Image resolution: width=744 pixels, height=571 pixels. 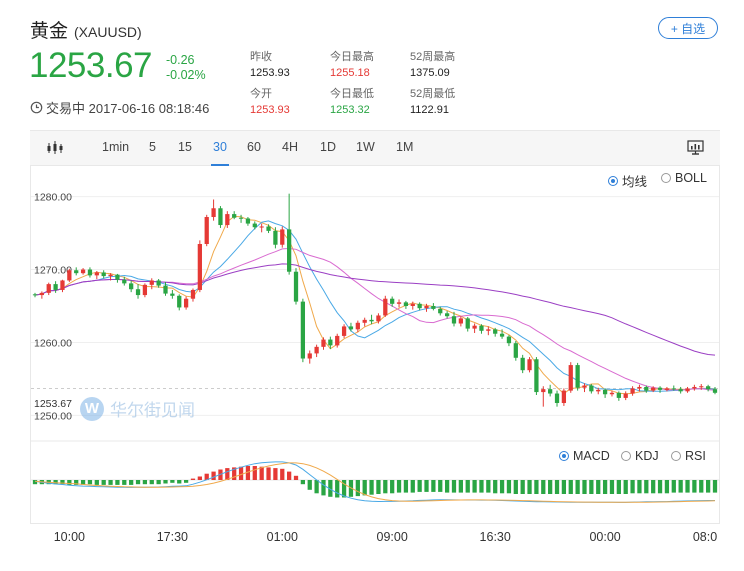 I want to click on macd-dea-line, so click(x=375, y=482).